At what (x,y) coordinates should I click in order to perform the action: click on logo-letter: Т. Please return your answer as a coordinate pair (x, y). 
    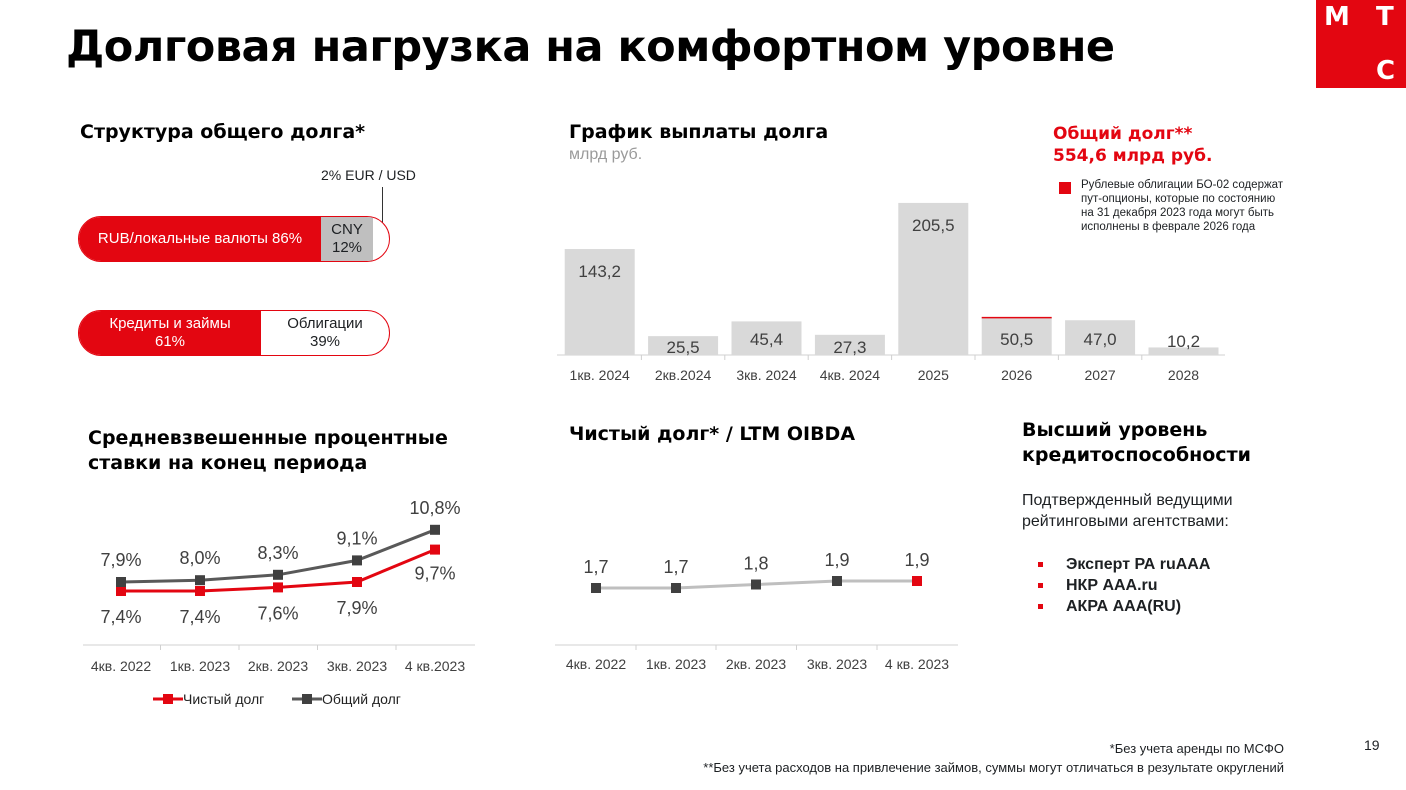
    Looking at the image, I should click on (1385, 17).